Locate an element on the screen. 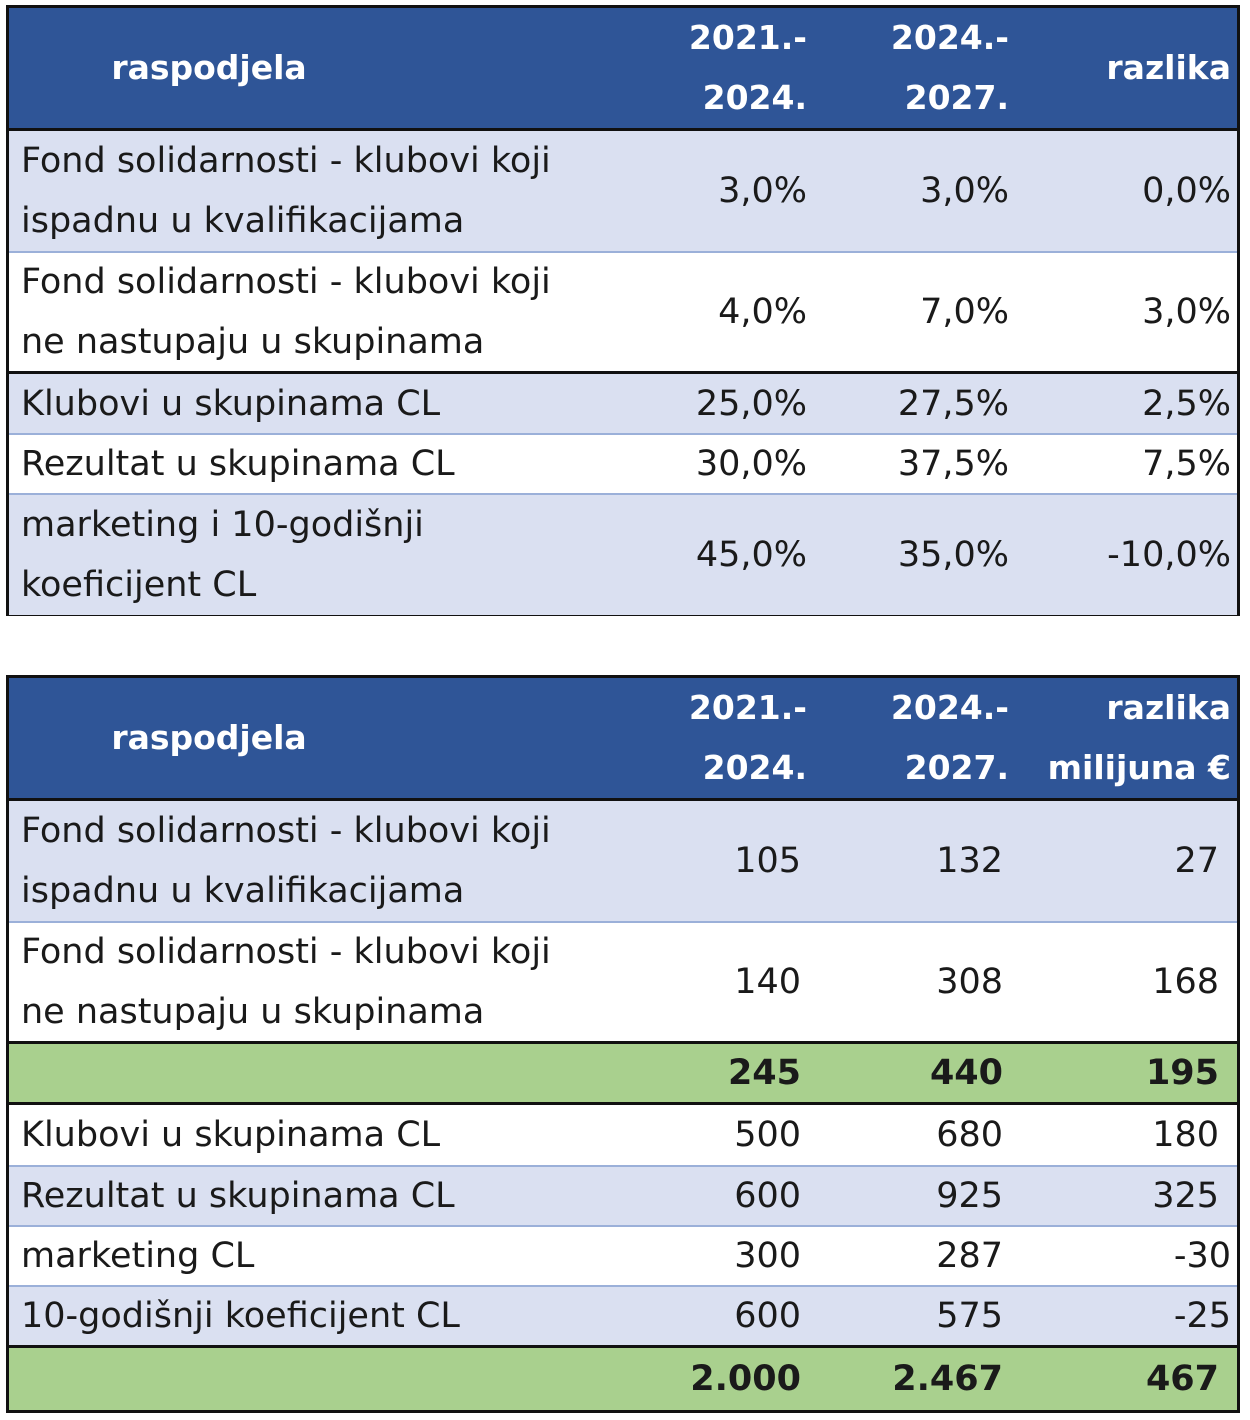 The height and width of the screenshot is (1420, 1250). cell-razlika: 7,5% is located at coordinates (1186, 464).